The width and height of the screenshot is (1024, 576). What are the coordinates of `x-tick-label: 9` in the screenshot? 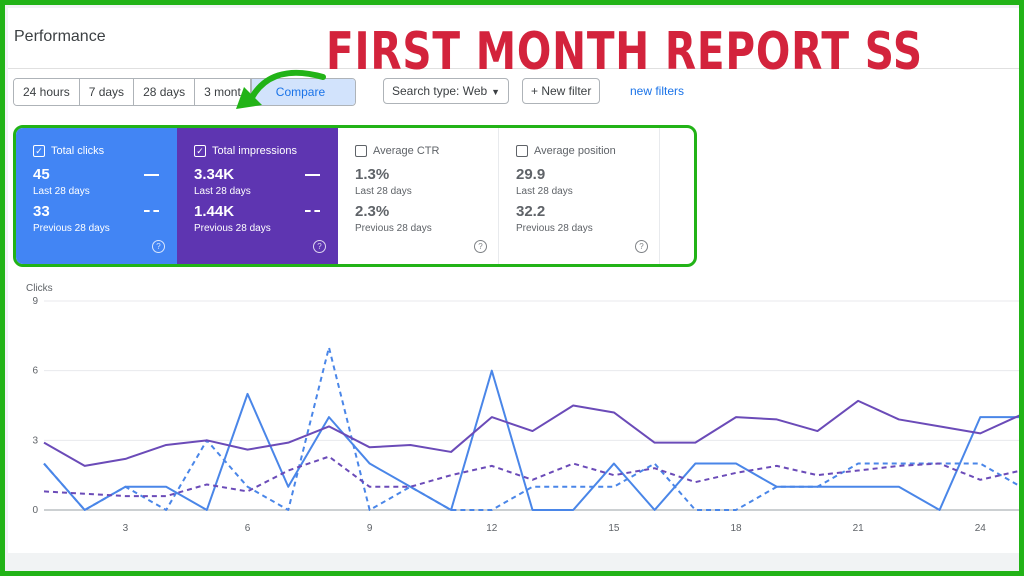 It's located at (370, 528).